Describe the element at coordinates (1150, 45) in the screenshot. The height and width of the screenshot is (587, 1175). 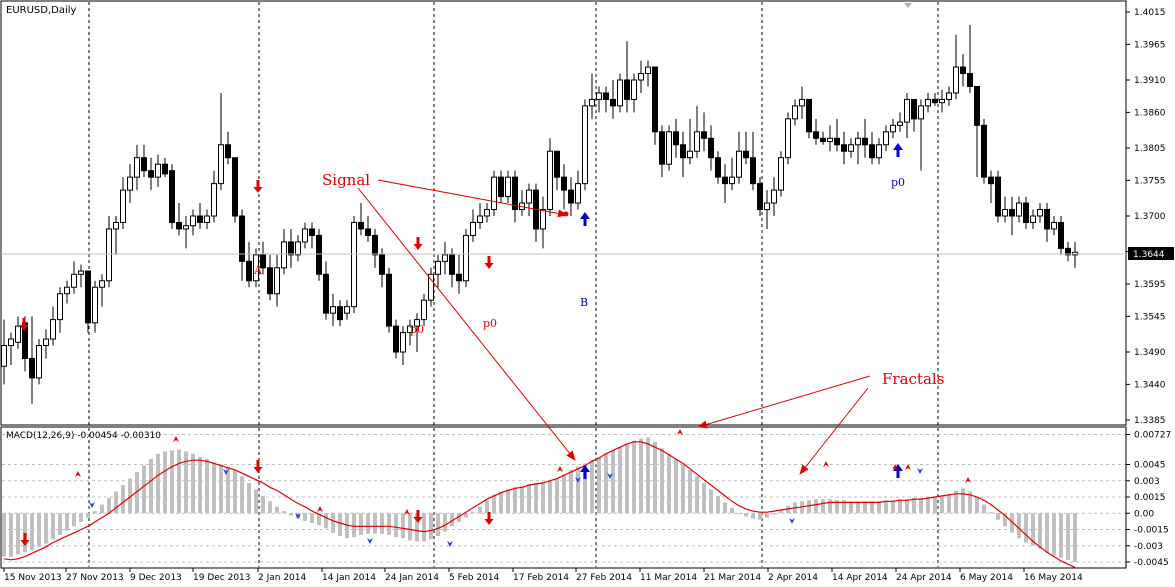
I see `price-axis-label: 1.3965` at that location.